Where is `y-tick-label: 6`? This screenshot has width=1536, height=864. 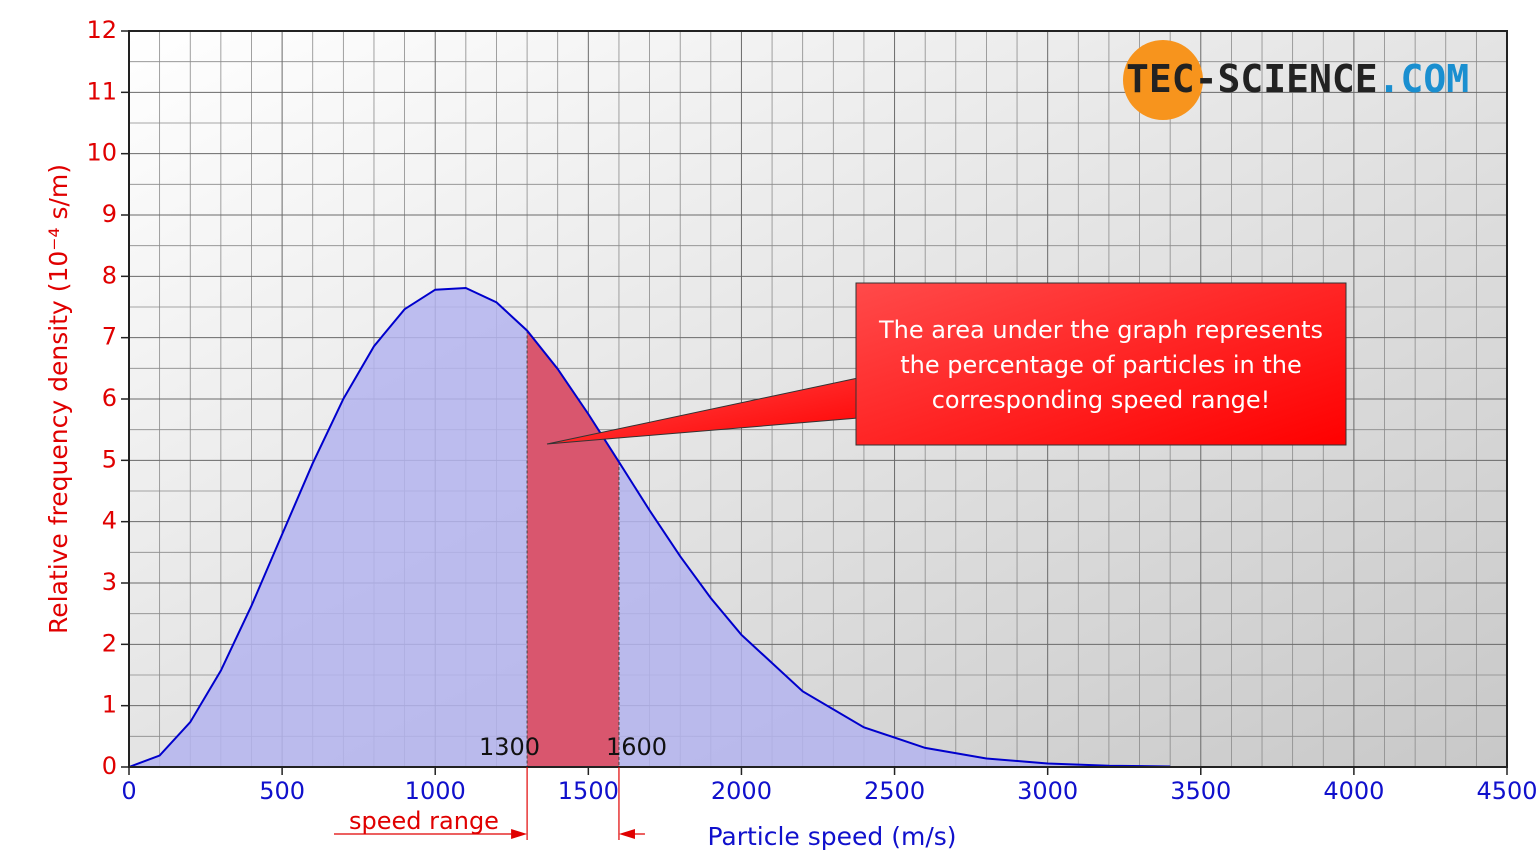
y-tick-label: 6 is located at coordinates (109, 398).